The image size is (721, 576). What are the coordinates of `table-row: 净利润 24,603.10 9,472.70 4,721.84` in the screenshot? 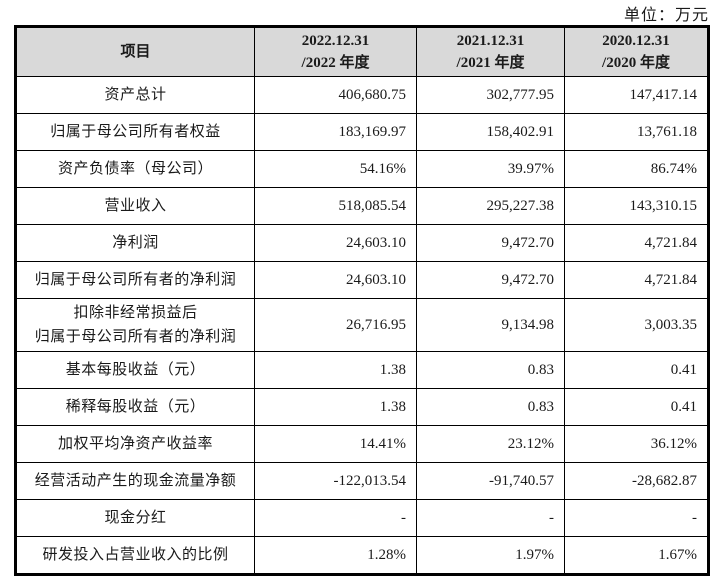 It's located at (362, 243).